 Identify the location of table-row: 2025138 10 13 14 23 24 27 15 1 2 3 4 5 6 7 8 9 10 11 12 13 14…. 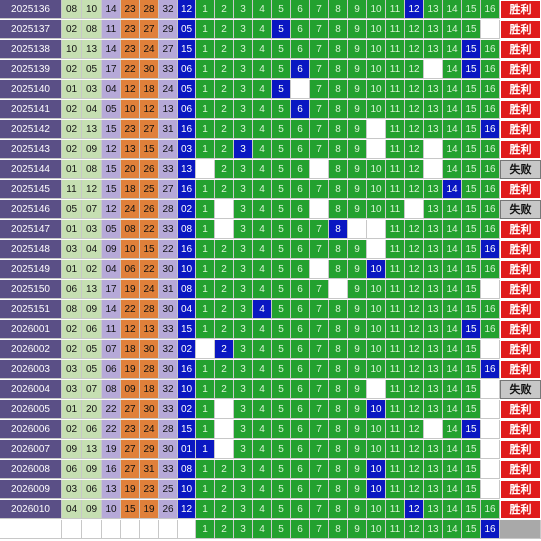
(270, 50).